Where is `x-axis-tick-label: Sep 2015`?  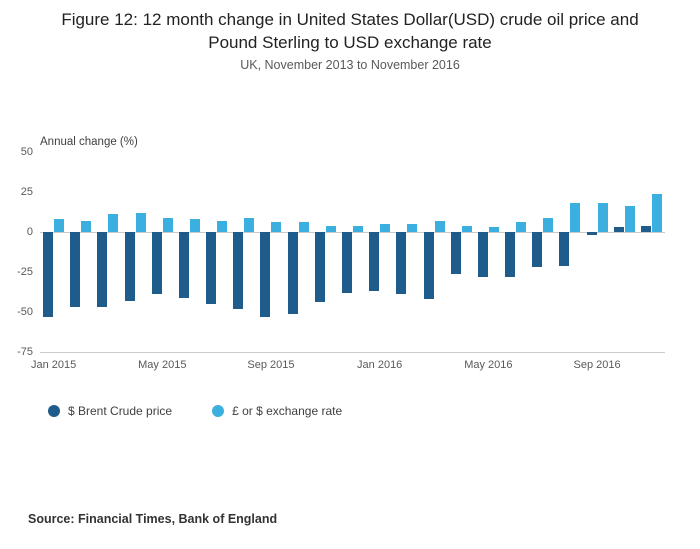
x-axis-tick-label: Sep 2015 is located at coordinates (271, 365).